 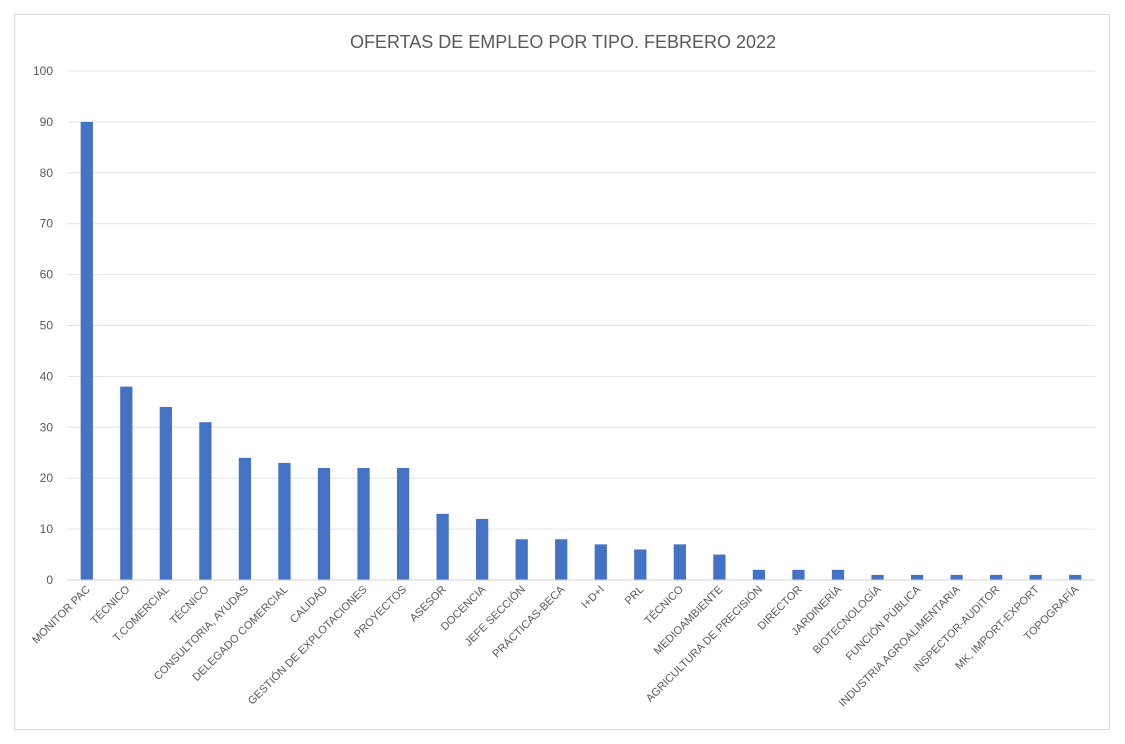 What do you see at coordinates (47, 478) in the screenshot?
I see `y-tick-label: 20` at bounding box center [47, 478].